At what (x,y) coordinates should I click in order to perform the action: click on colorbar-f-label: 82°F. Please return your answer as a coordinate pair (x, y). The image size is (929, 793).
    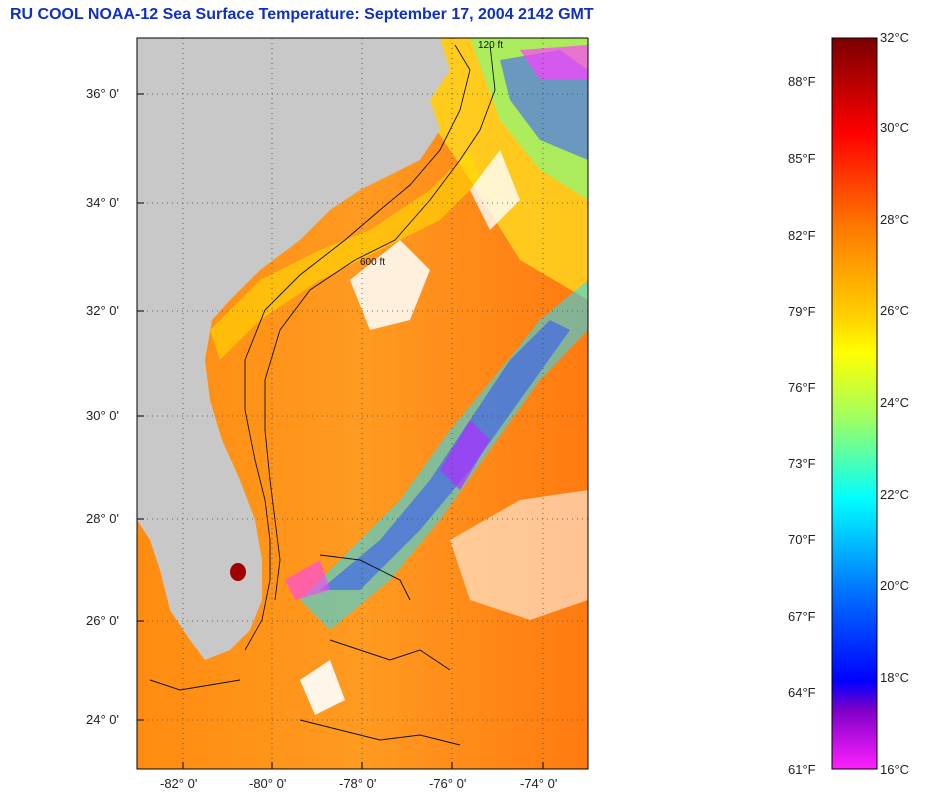
    Looking at the image, I should click on (802, 235).